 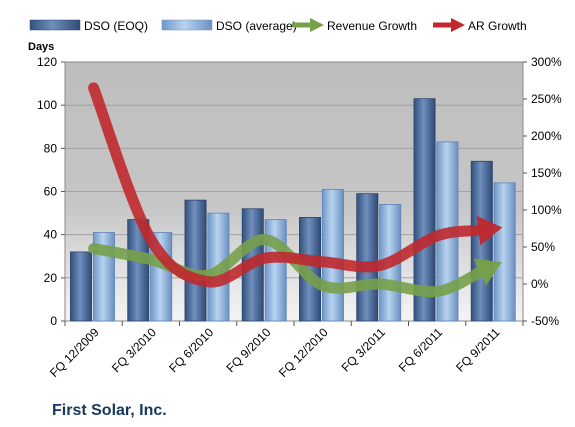 I want to click on y-right-tick-label: -50%, so click(x=545, y=321).